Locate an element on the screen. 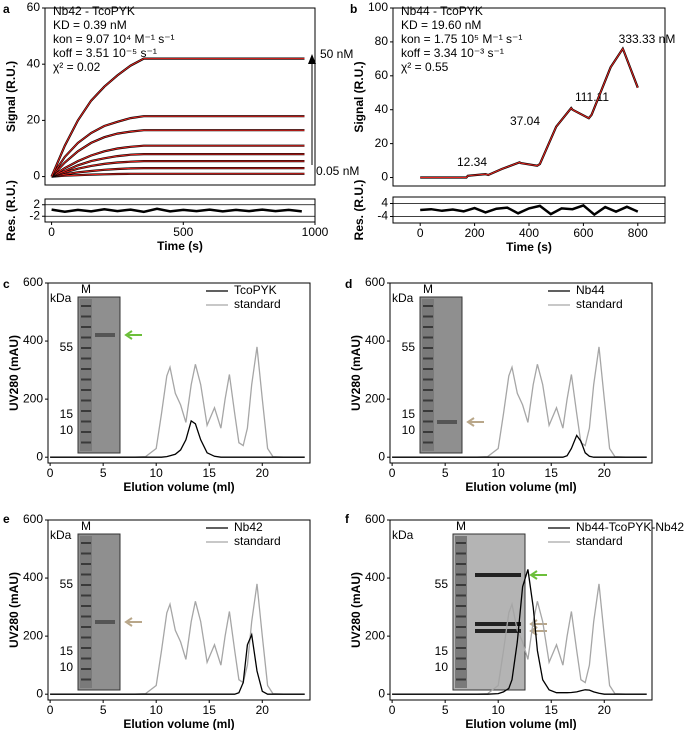  y-tick-label: 80 is located at coordinates (382, 41).